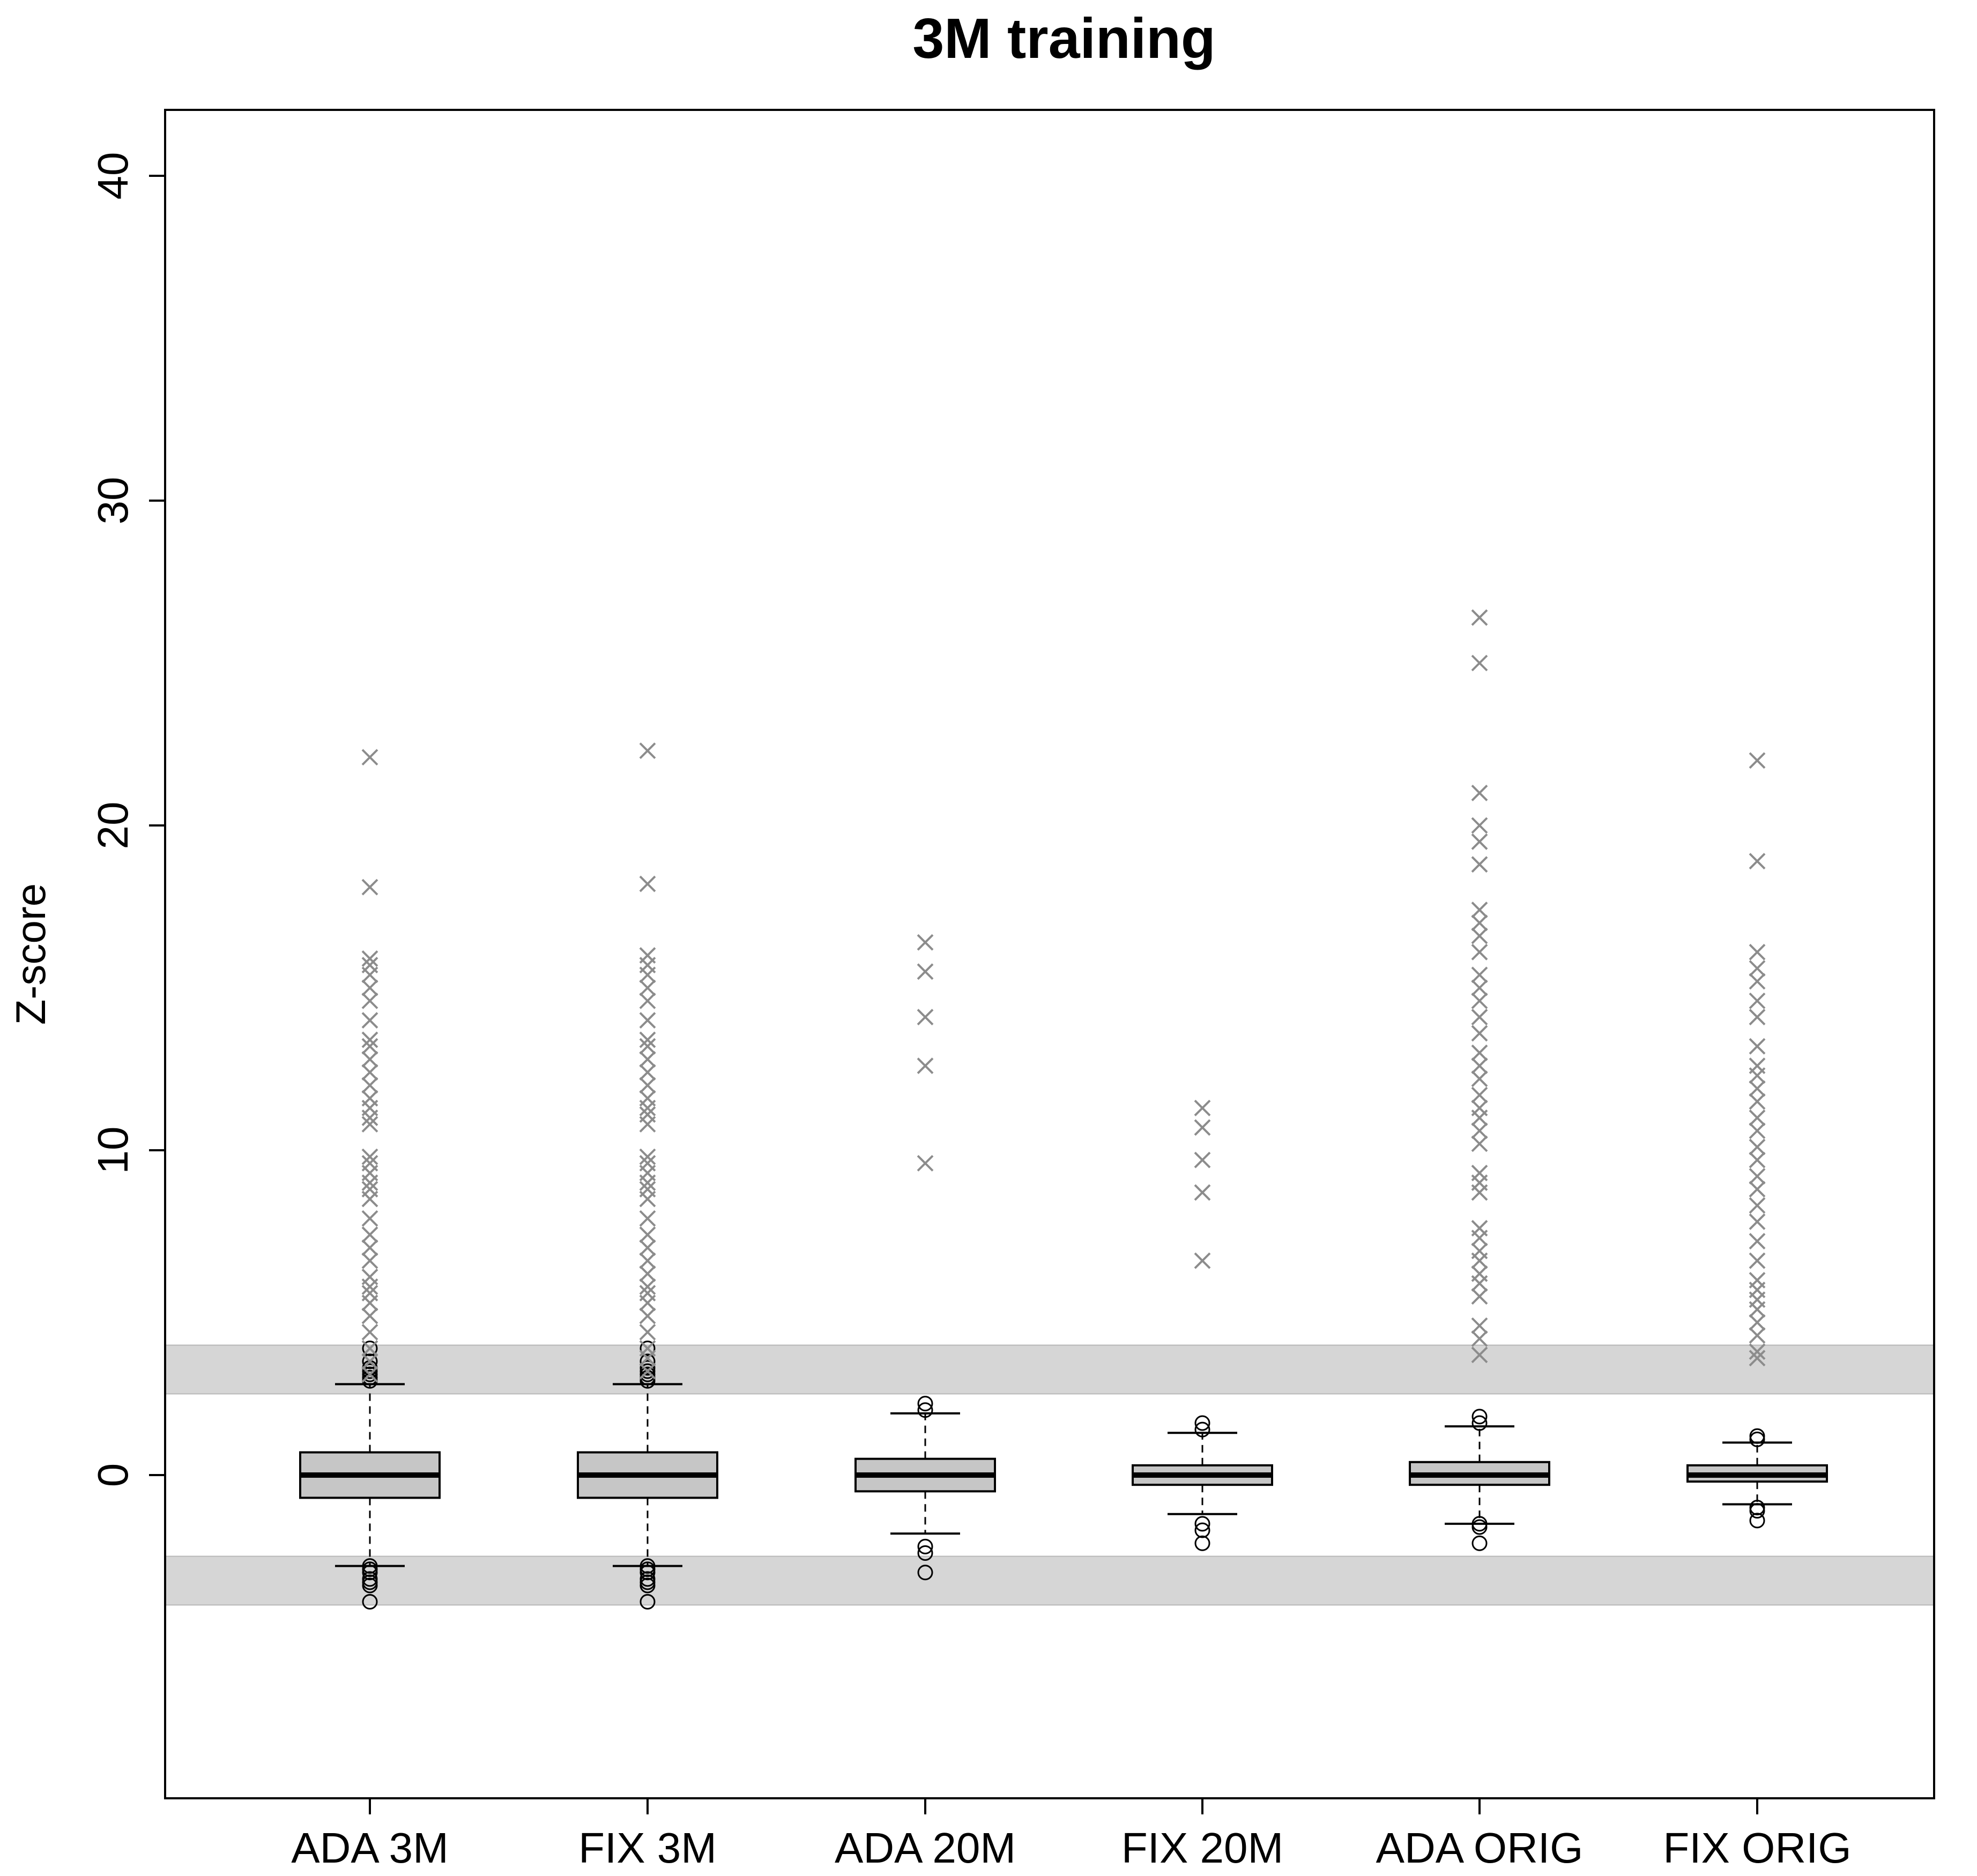 The image size is (1977, 1876). I want to click on x-tick-label: FIX 3M, so click(647, 1848).